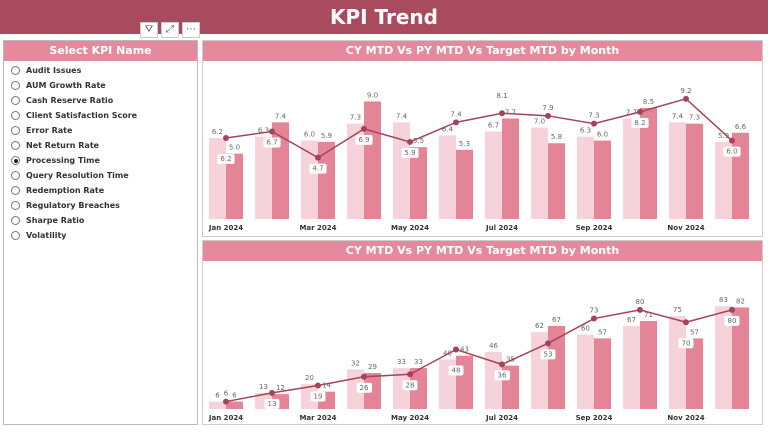 The width and height of the screenshot is (768, 433). What do you see at coordinates (55, 220) in the screenshot?
I see `slicer-option-label: Sharpe Ratio` at bounding box center [55, 220].